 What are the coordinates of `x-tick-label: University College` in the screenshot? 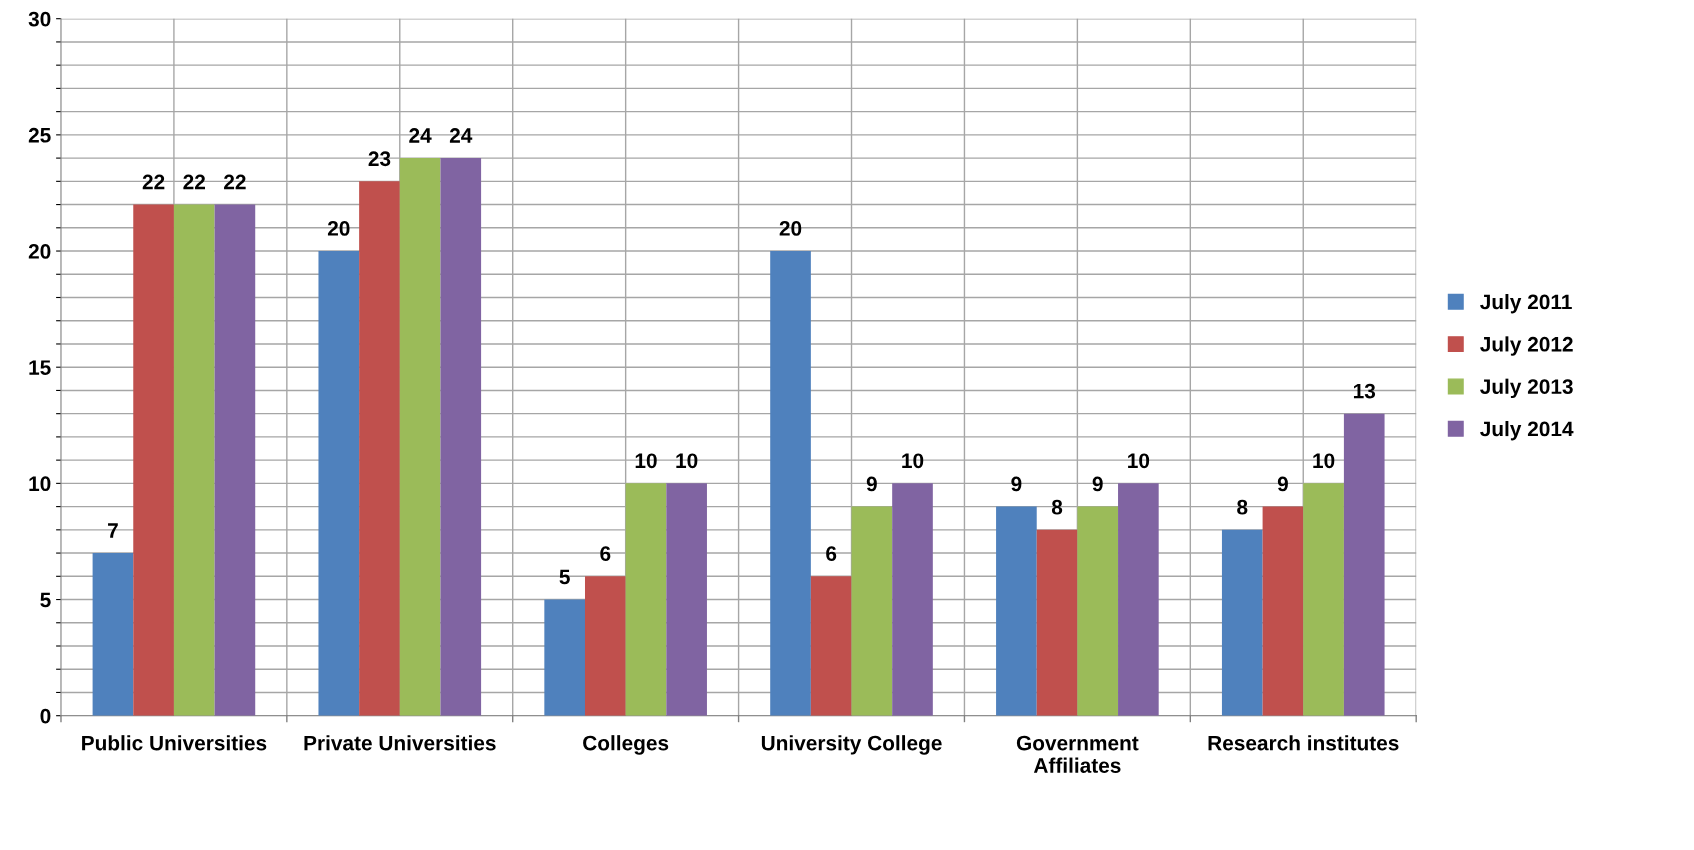 It's located at (851, 745).